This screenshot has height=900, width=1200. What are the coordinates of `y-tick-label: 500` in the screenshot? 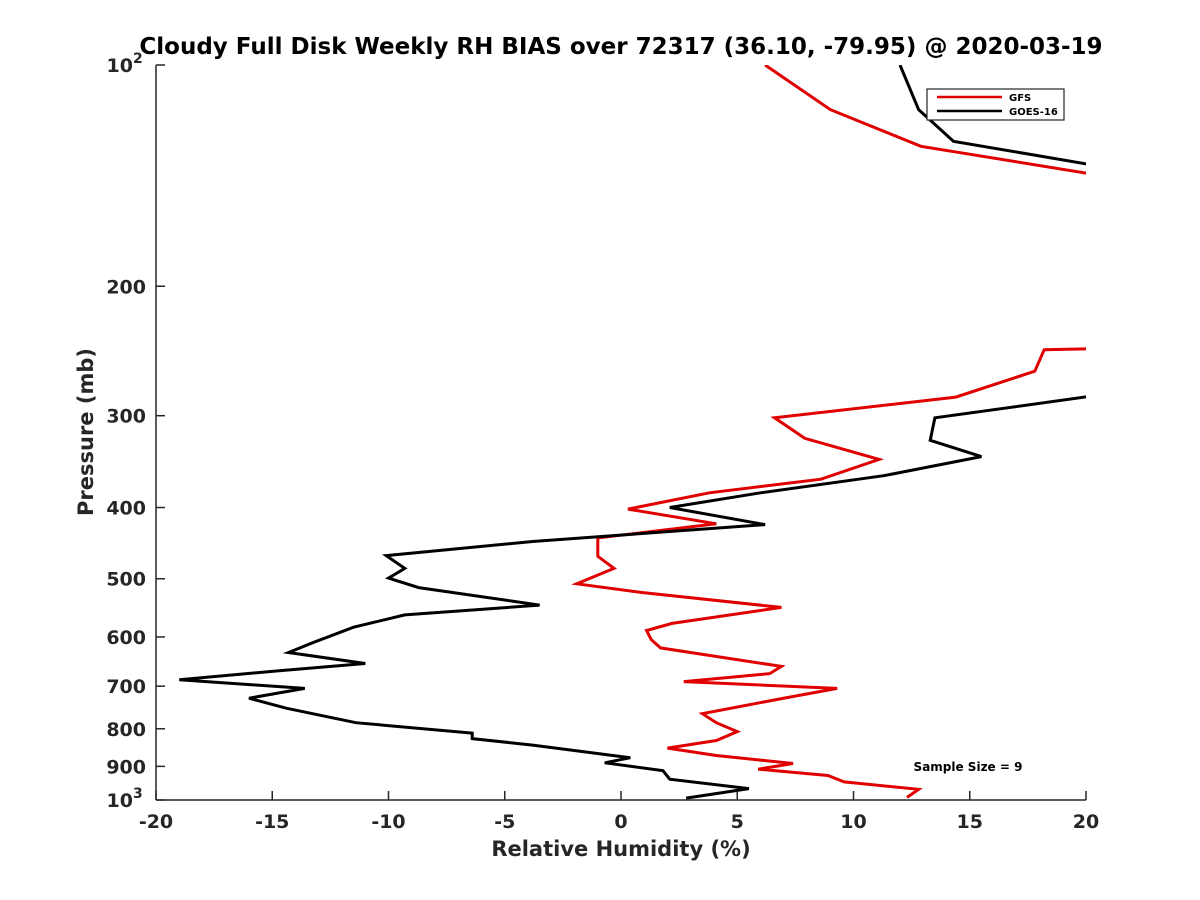 It's located at (126, 580).